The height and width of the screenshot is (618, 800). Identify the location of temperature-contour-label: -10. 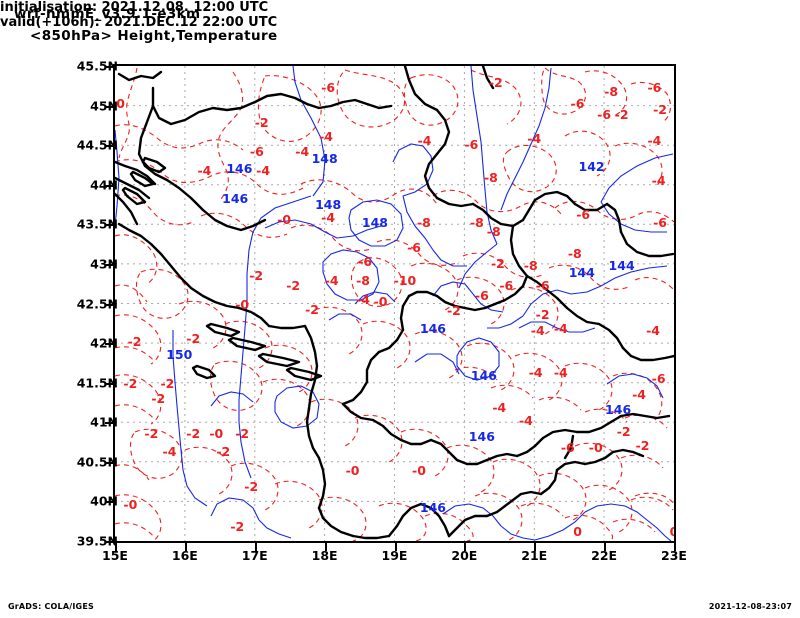
(405, 281).